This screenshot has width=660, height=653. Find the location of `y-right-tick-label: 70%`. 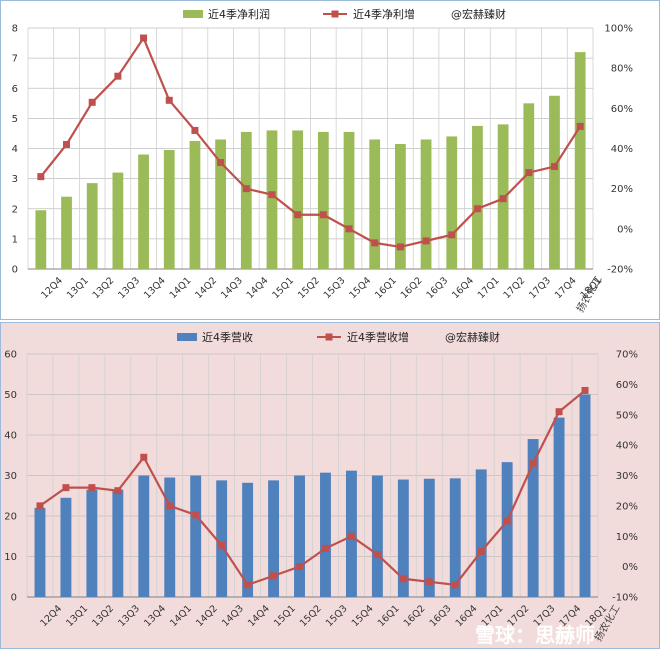

y-right-tick-label: 70% is located at coordinates (627, 355).